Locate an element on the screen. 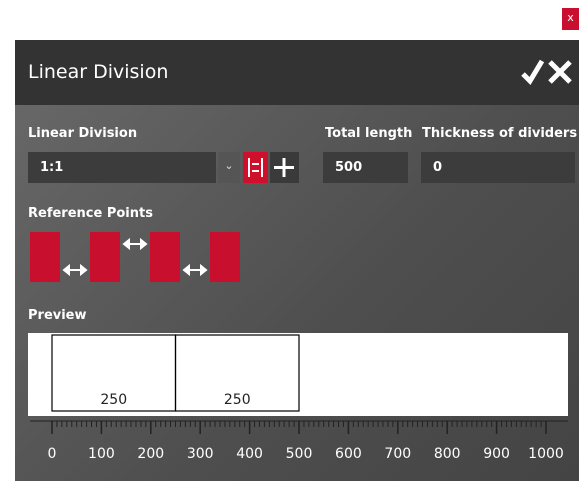  section-label: Preview is located at coordinates (57, 315).